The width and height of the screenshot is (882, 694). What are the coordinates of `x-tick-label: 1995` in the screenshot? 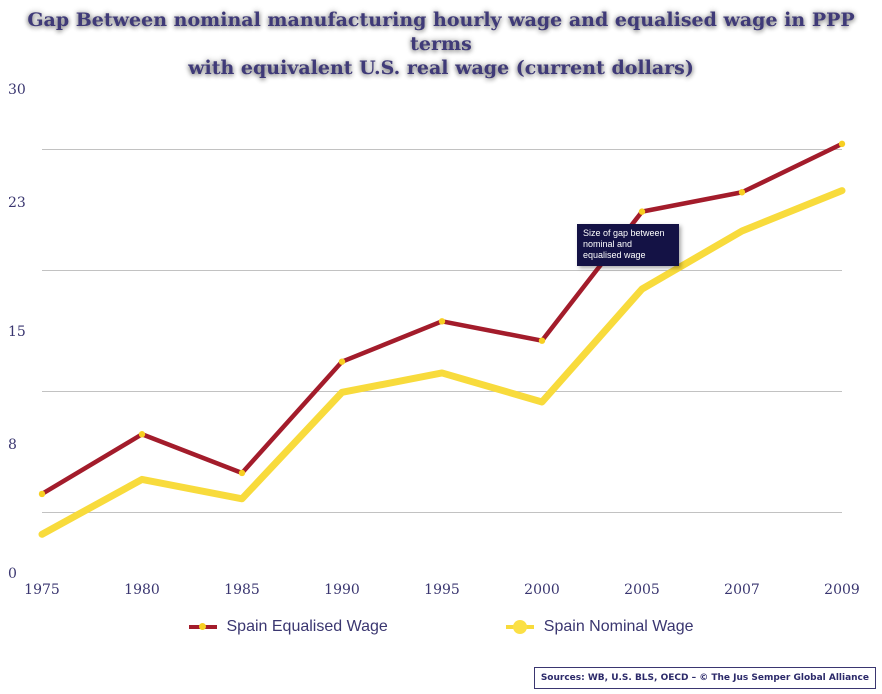 It's located at (442, 590).